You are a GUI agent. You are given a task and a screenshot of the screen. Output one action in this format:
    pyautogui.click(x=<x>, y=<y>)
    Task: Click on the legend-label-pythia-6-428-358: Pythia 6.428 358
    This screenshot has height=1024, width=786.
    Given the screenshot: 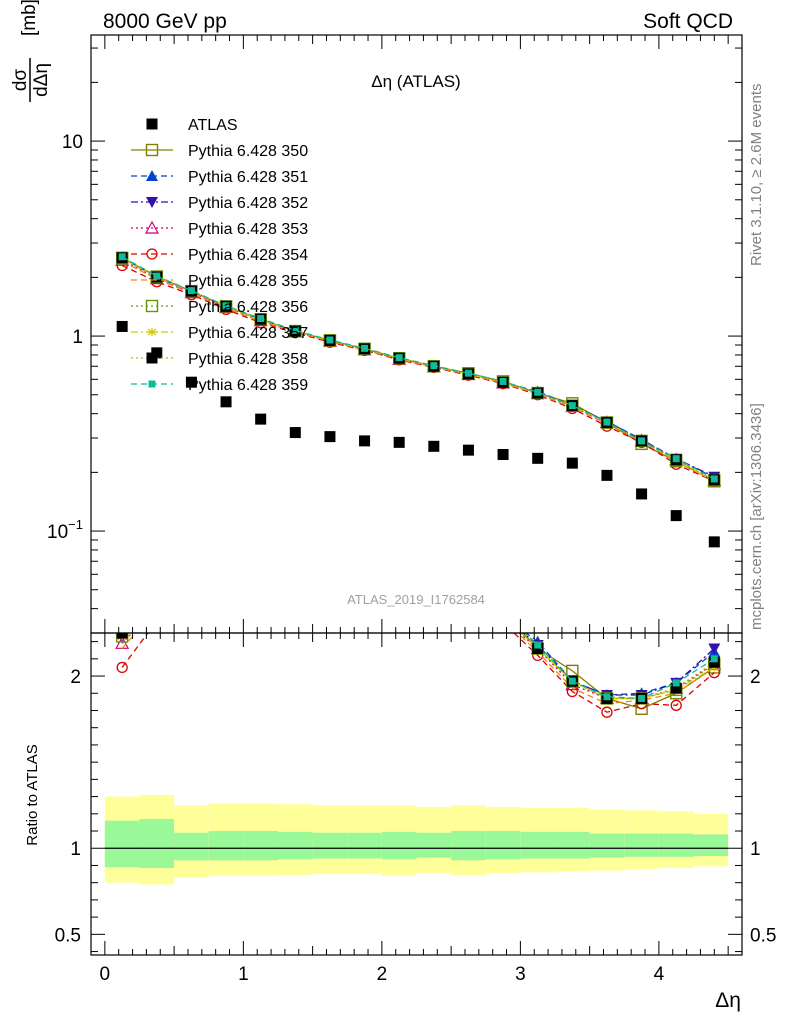 What is the action you would take?
    pyautogui.click(x=248, y=359)
    